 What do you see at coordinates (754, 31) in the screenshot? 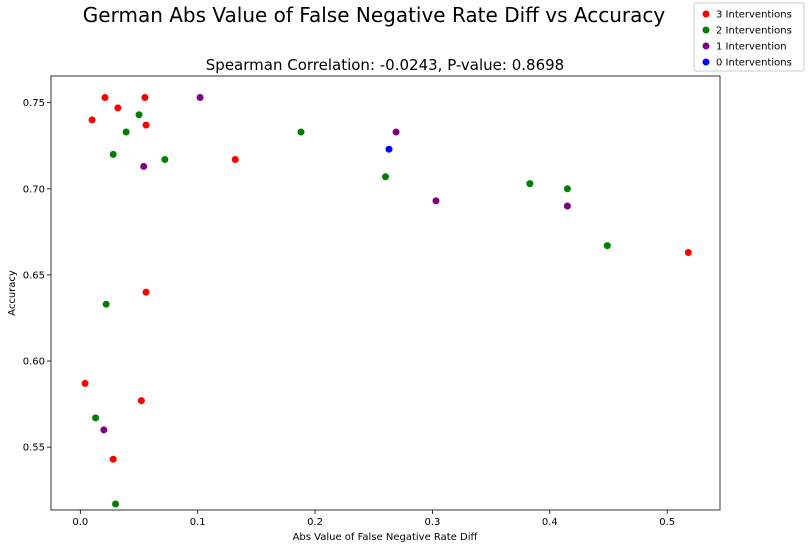
I see `legend-label: 2 Interventions` at bounding box center [754, 31].